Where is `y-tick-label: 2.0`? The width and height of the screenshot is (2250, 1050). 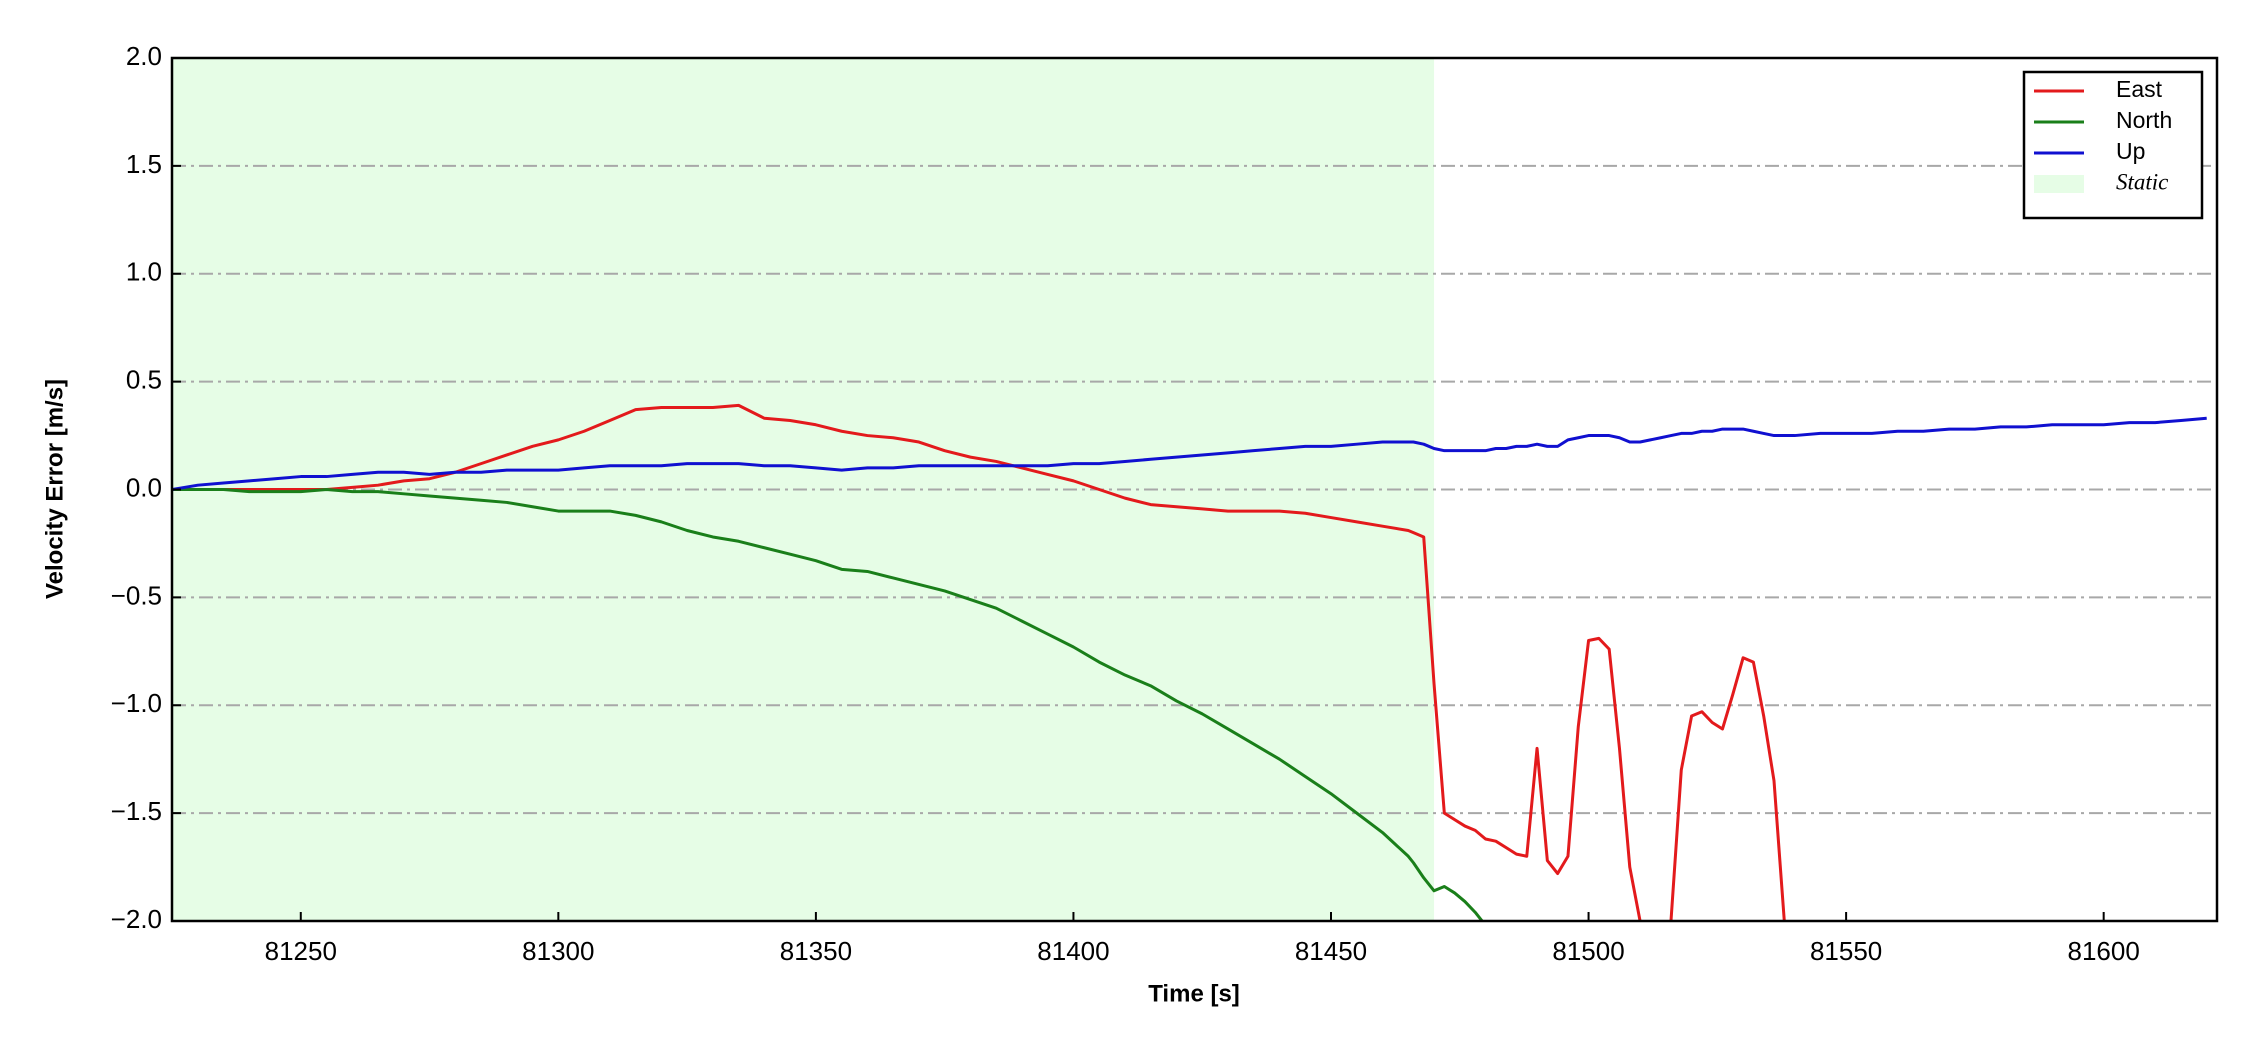 y-tick-label: 2.0 is located at coordinates (144, 56).